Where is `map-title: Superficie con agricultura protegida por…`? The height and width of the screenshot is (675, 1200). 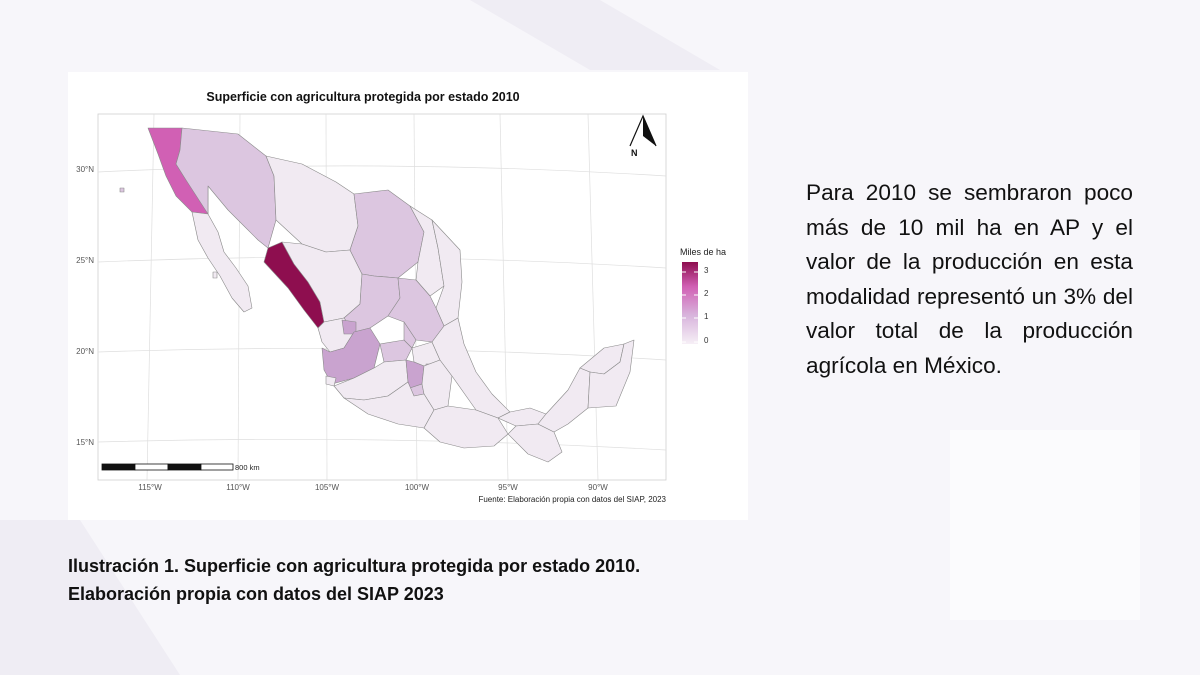
map-title: Superficie con agricultura protegida por… is located at coordinates (363, 97).